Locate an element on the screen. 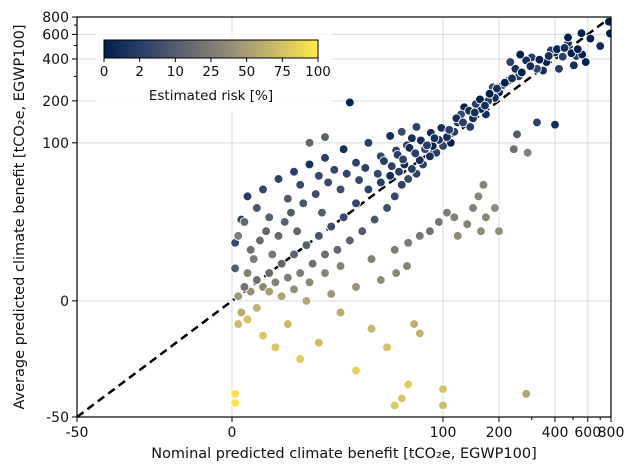 This screenshot has width=629, height=467. colorbar: 0 2 10 25 50 75 100 Estimated risk [%] is located at coordinates (214, 73).